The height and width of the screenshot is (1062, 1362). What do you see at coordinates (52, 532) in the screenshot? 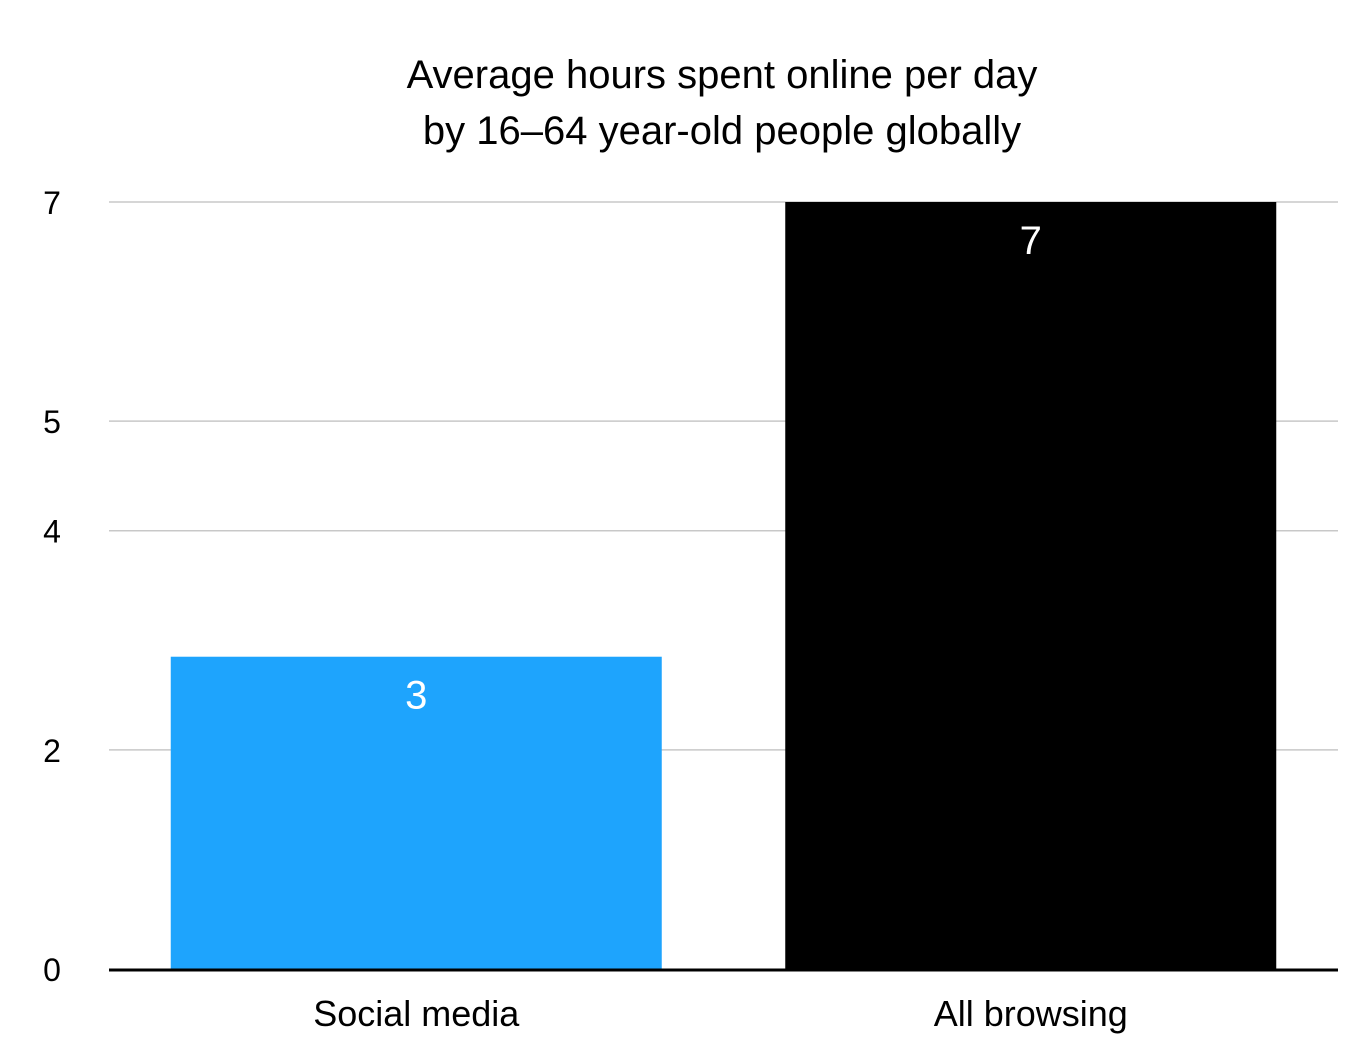
I see `y-tick-label-4: 4` at bounding box center [52, 532].